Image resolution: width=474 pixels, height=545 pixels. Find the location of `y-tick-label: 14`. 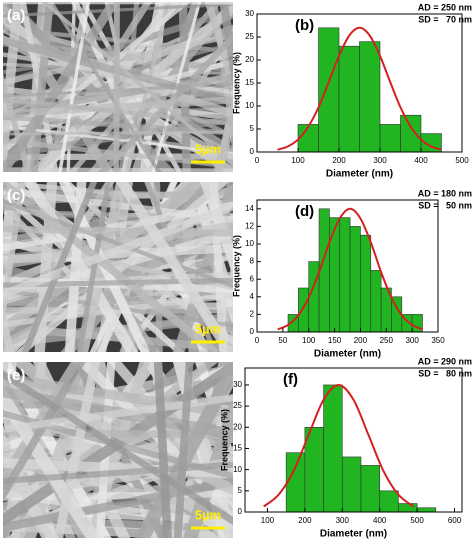

y-tick-label: 14 is located at coordinates (249, 208).